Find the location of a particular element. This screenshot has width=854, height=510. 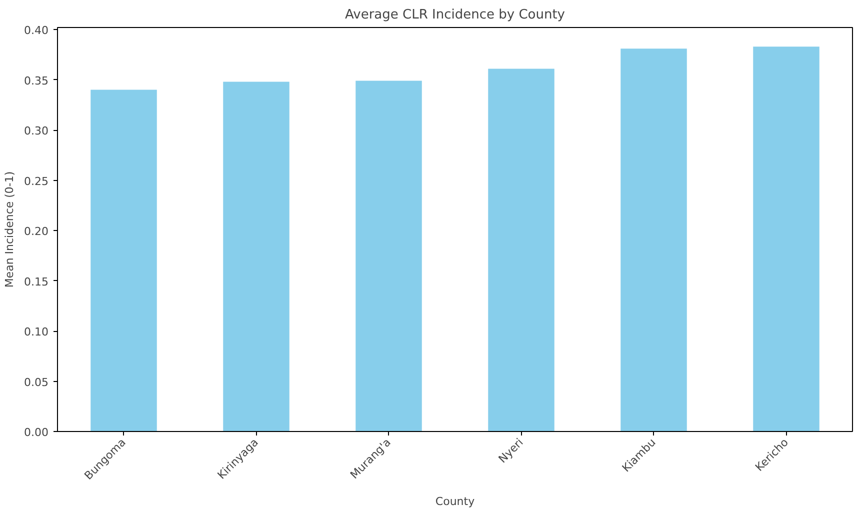

x-axis-title: County is located at coordinates (455, 501).